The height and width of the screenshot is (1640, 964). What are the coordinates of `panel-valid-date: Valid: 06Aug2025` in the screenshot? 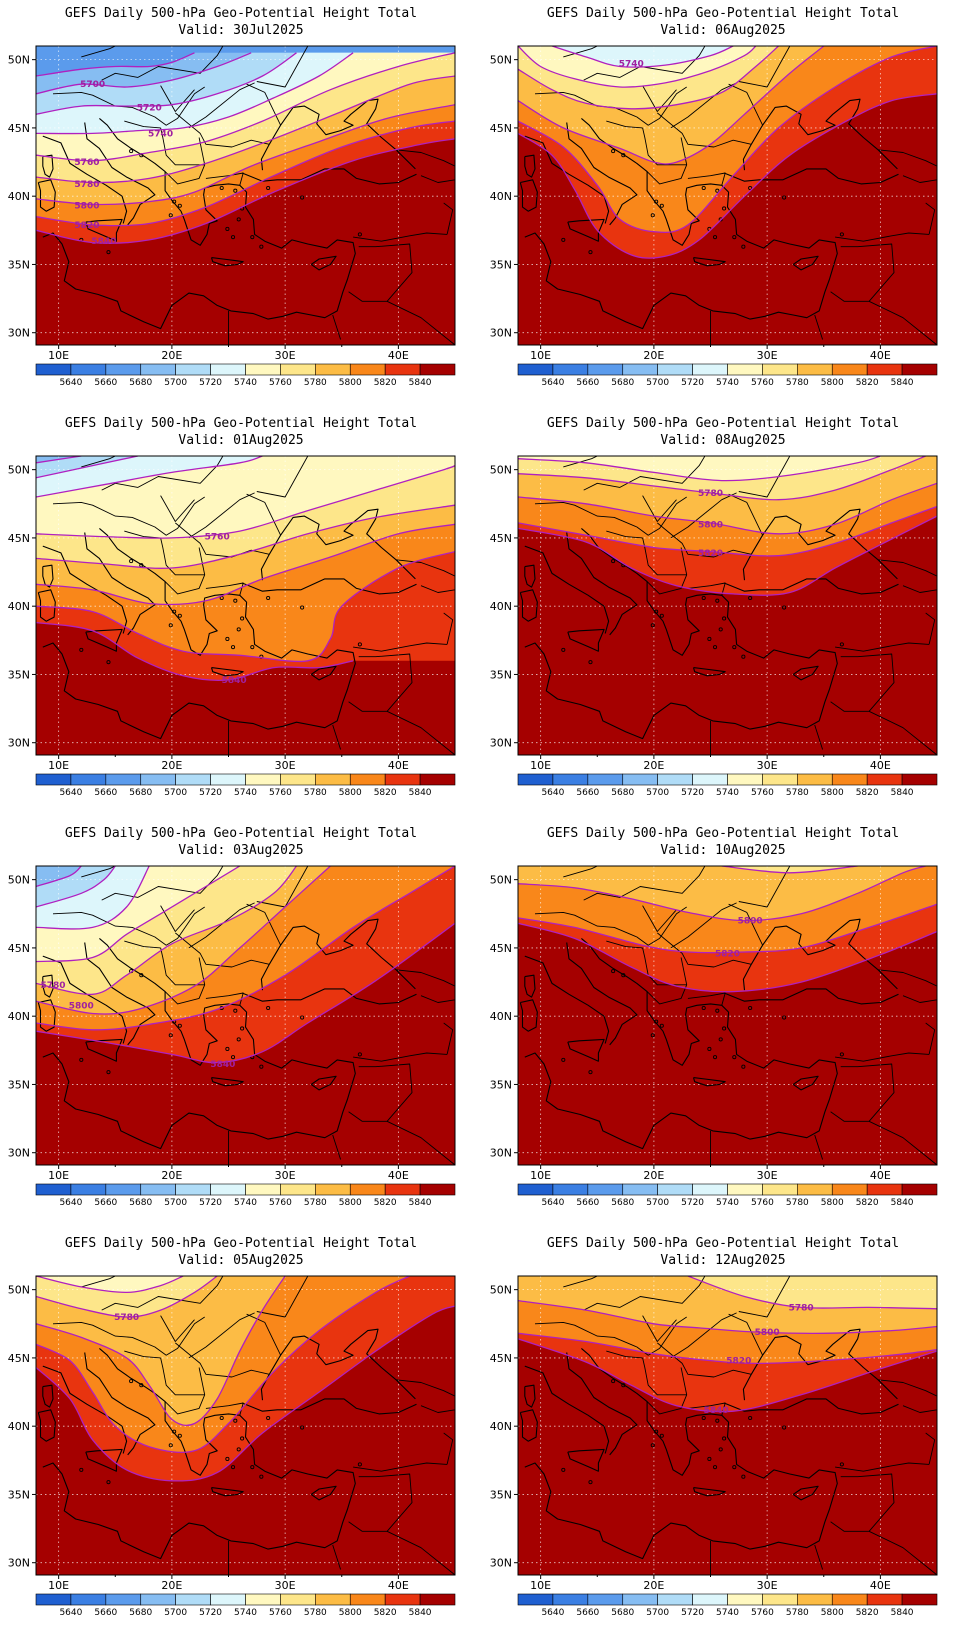 It's located at (723, 30).